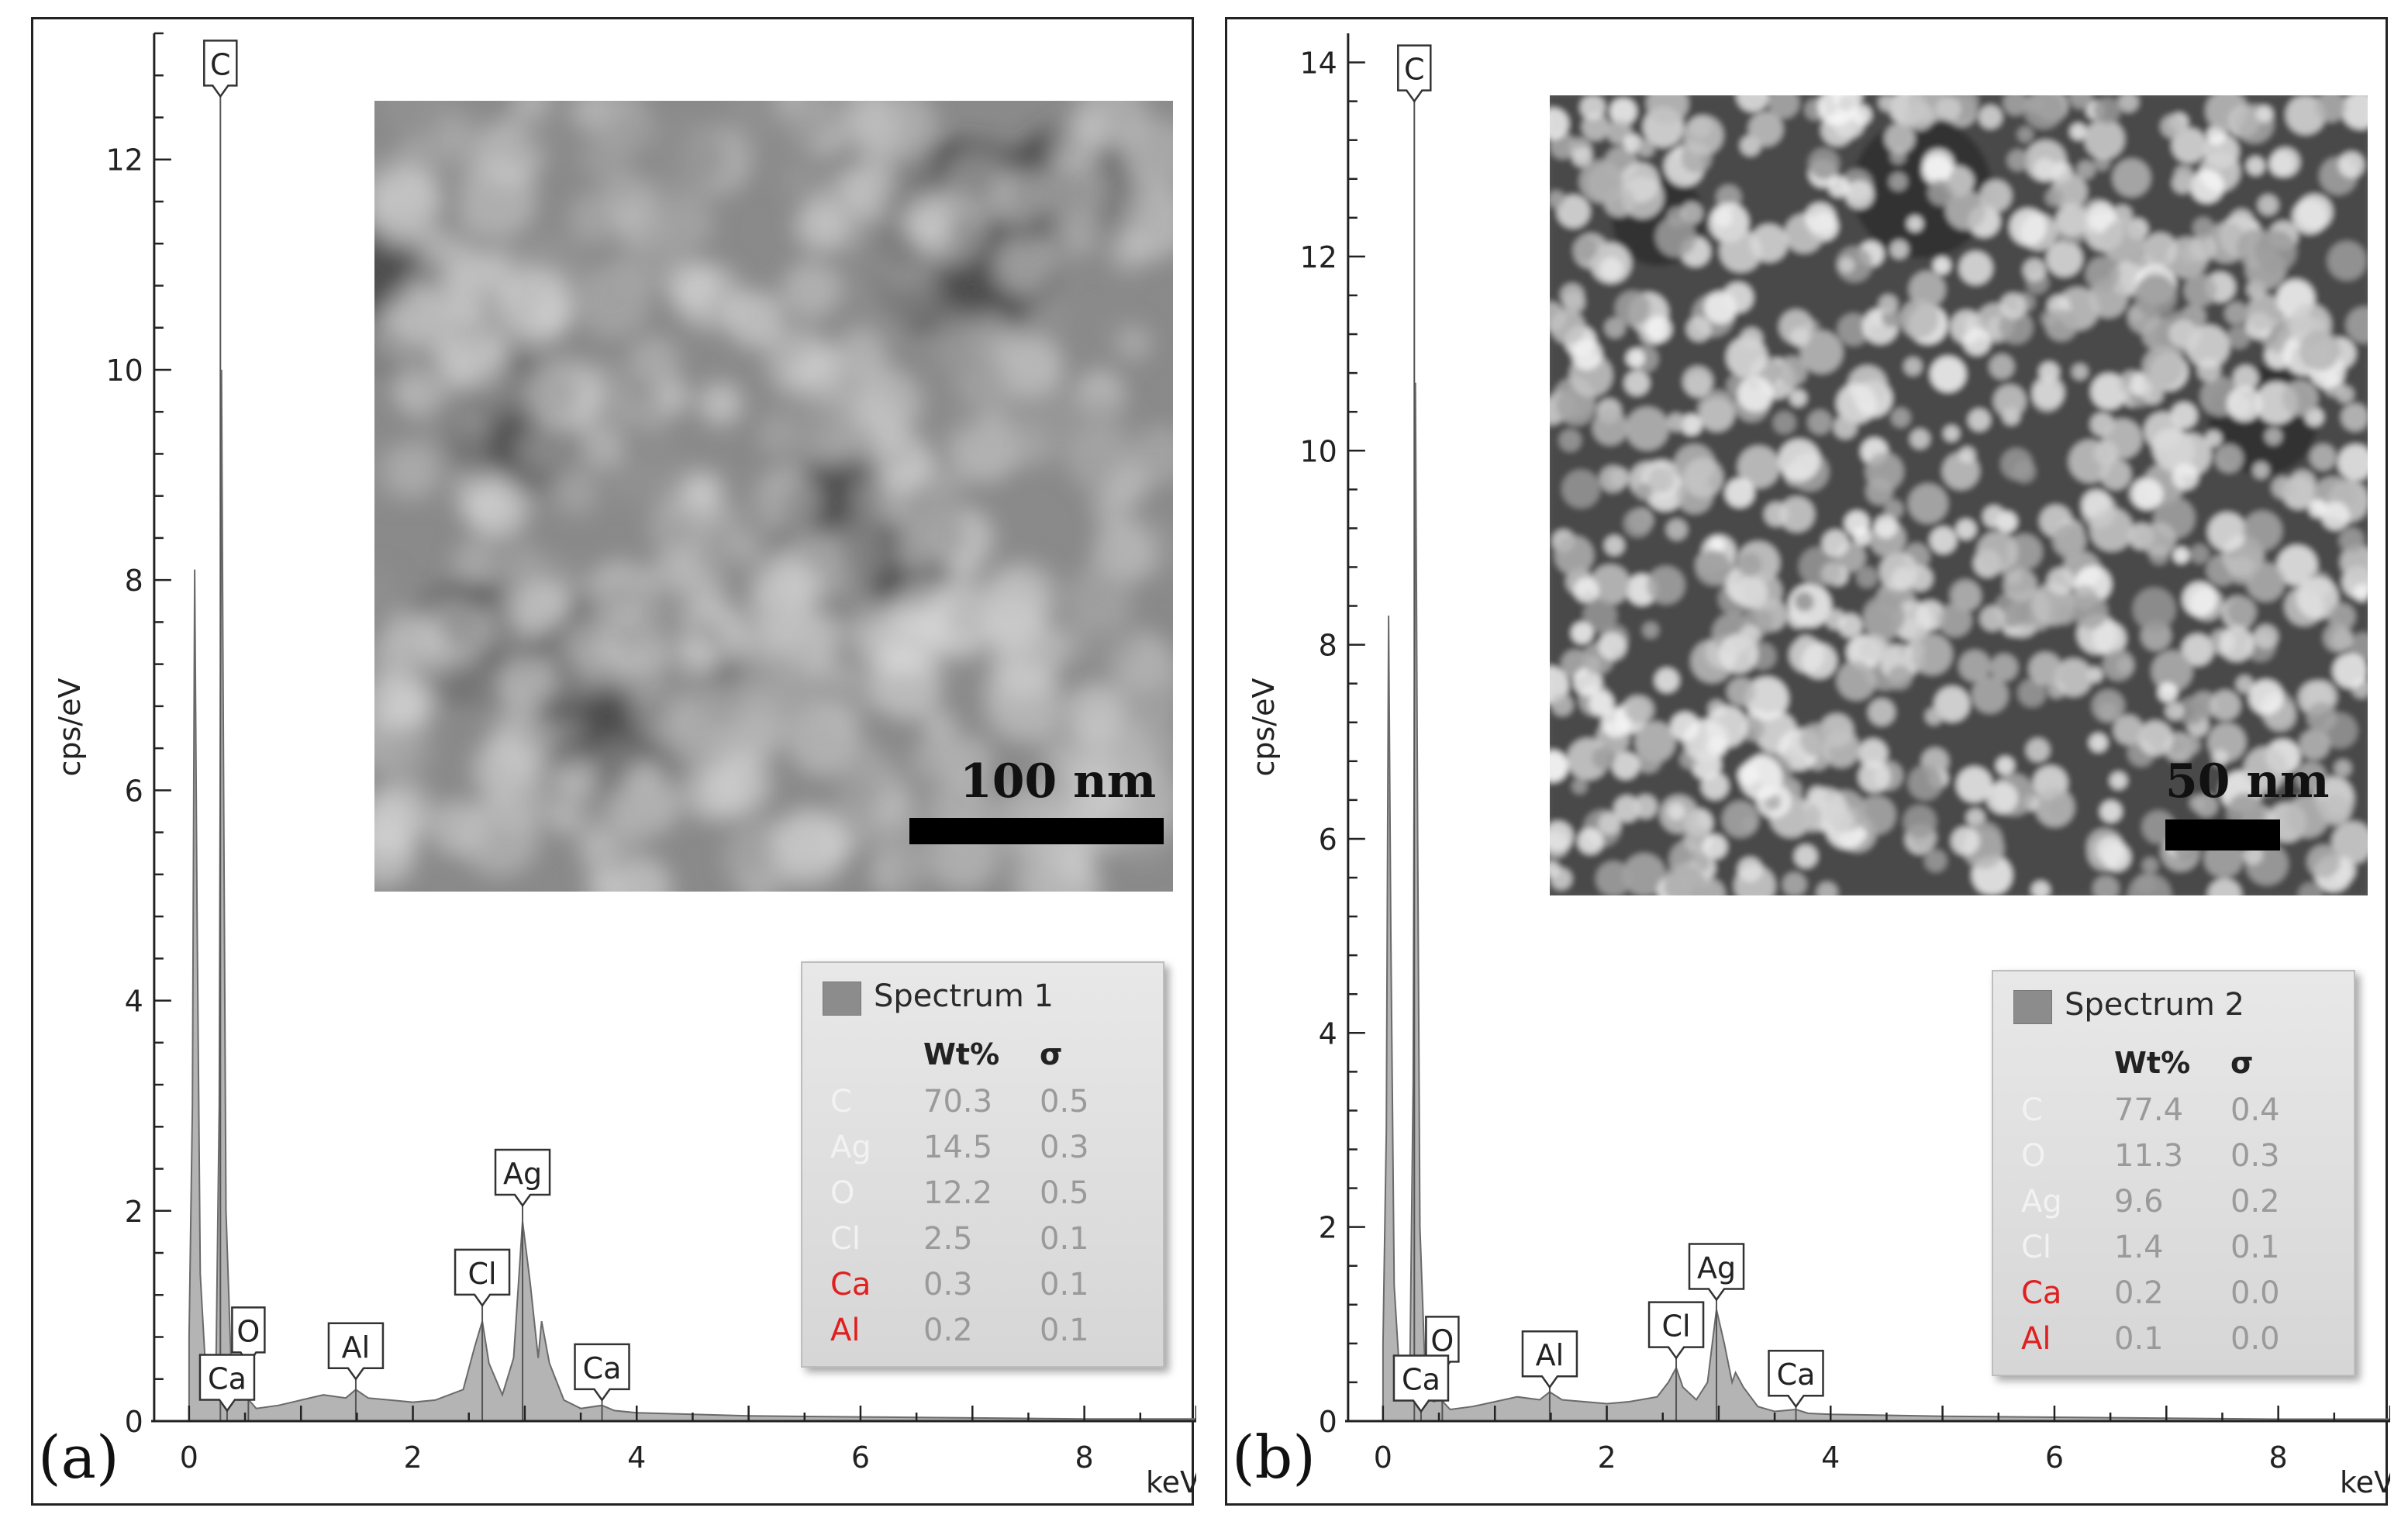  What do you see at coordinates (1318, 64) in the screenshot?
I see `y-tick-label: 14` at bounding box center [1318, 64].